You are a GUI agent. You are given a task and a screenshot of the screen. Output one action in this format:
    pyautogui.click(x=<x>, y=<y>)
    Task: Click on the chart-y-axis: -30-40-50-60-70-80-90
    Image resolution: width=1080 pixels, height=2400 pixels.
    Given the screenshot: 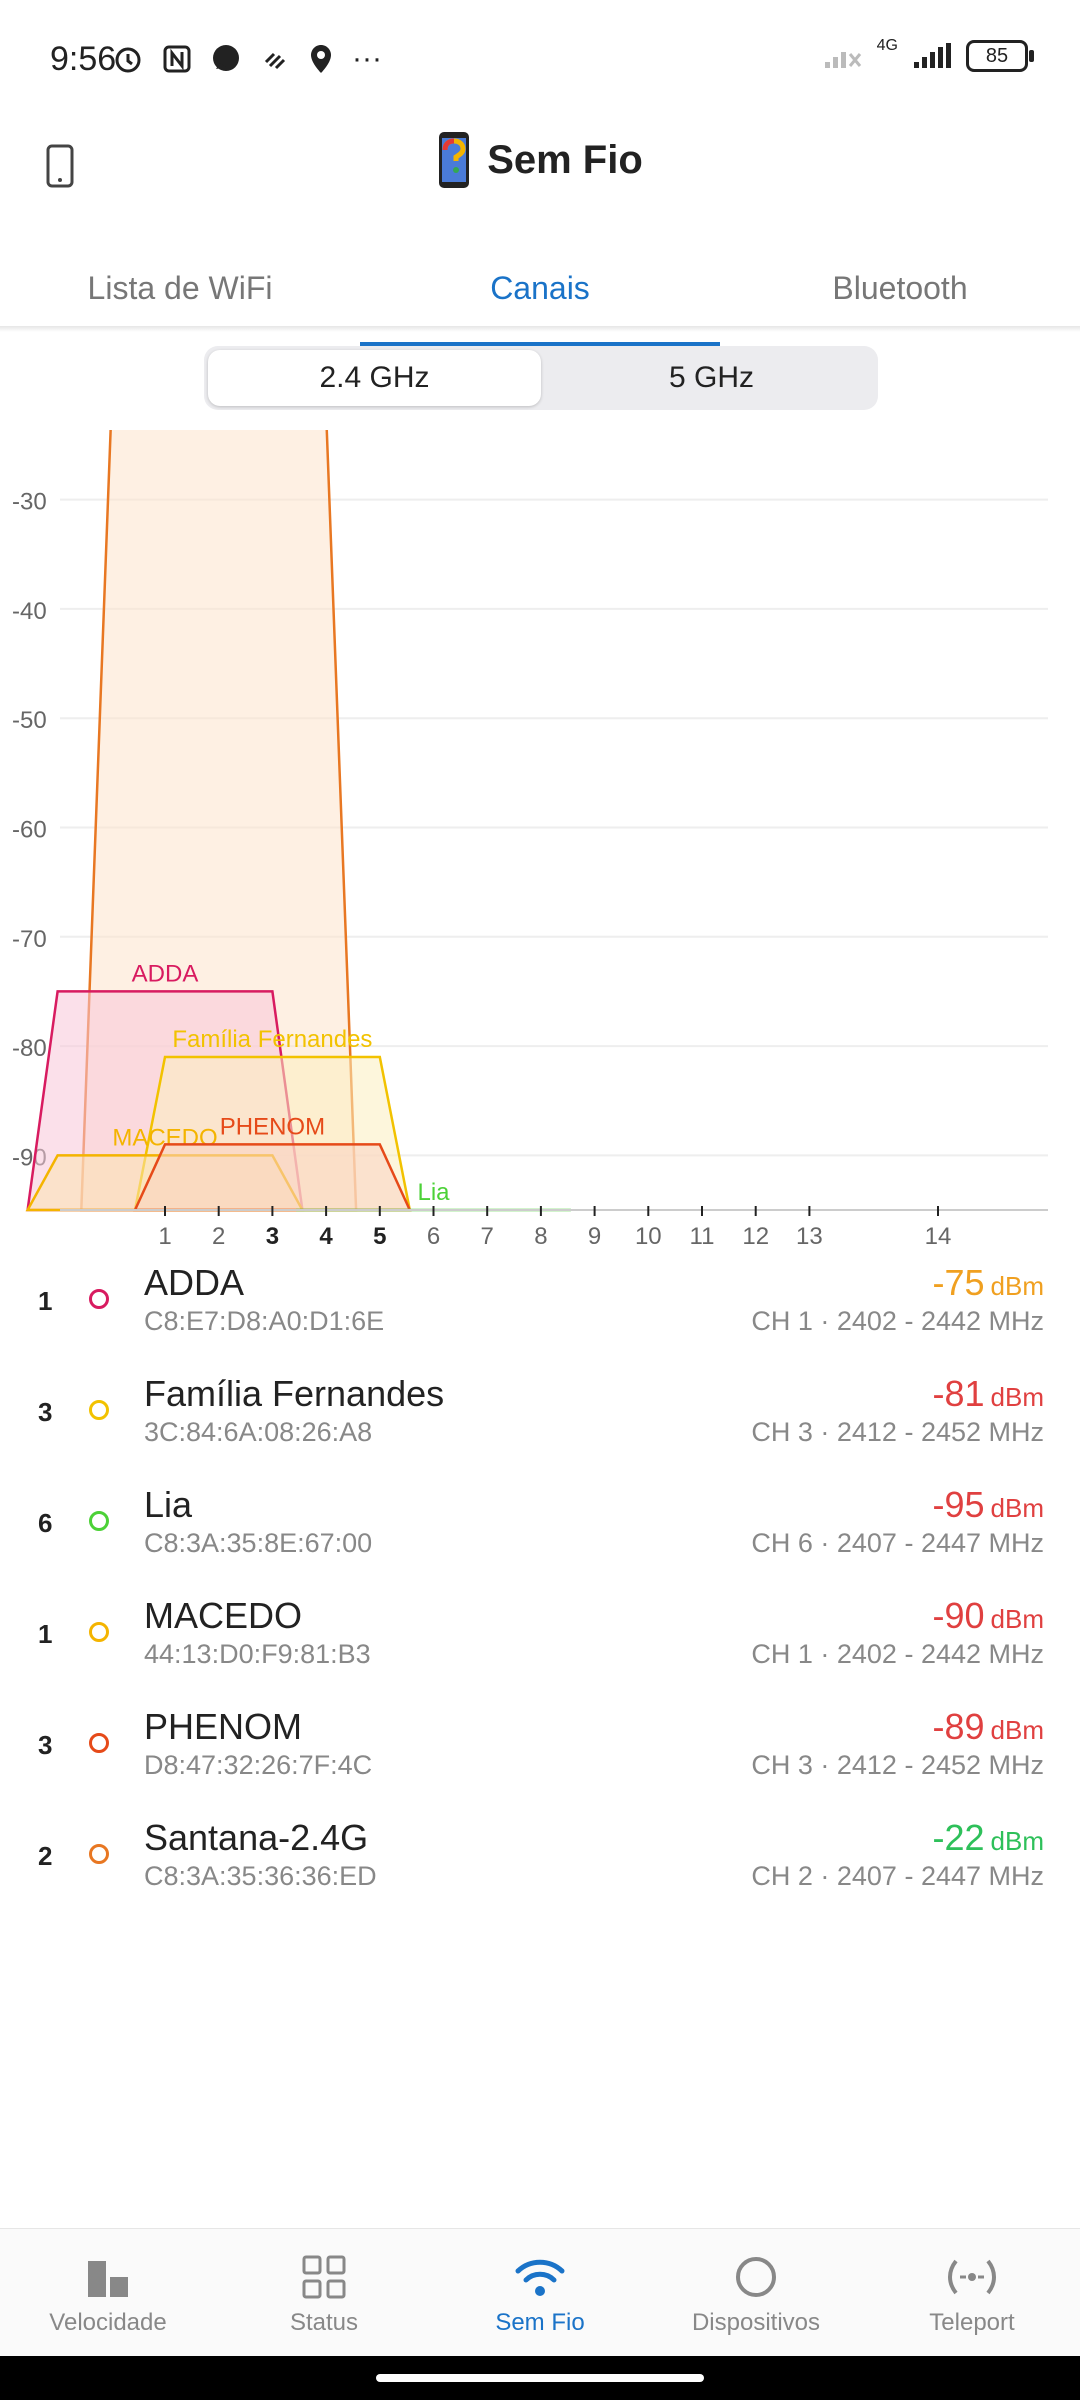 What is the action you would take?
    pyautogui.click(x=29, y=830)
    